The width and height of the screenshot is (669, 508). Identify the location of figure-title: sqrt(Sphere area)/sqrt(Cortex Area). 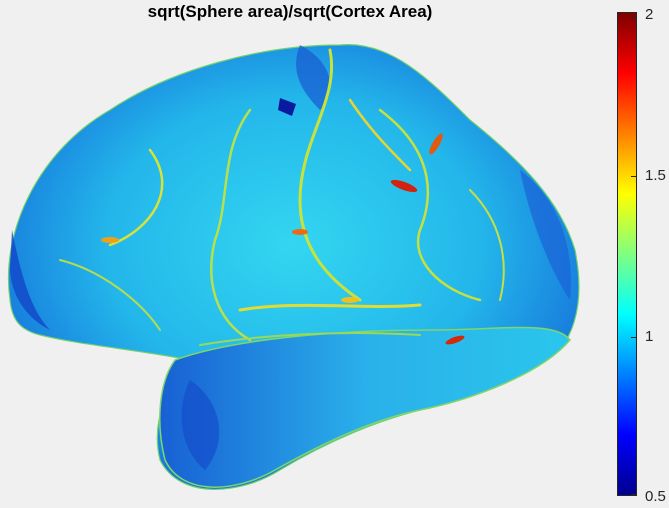
(290, 11).